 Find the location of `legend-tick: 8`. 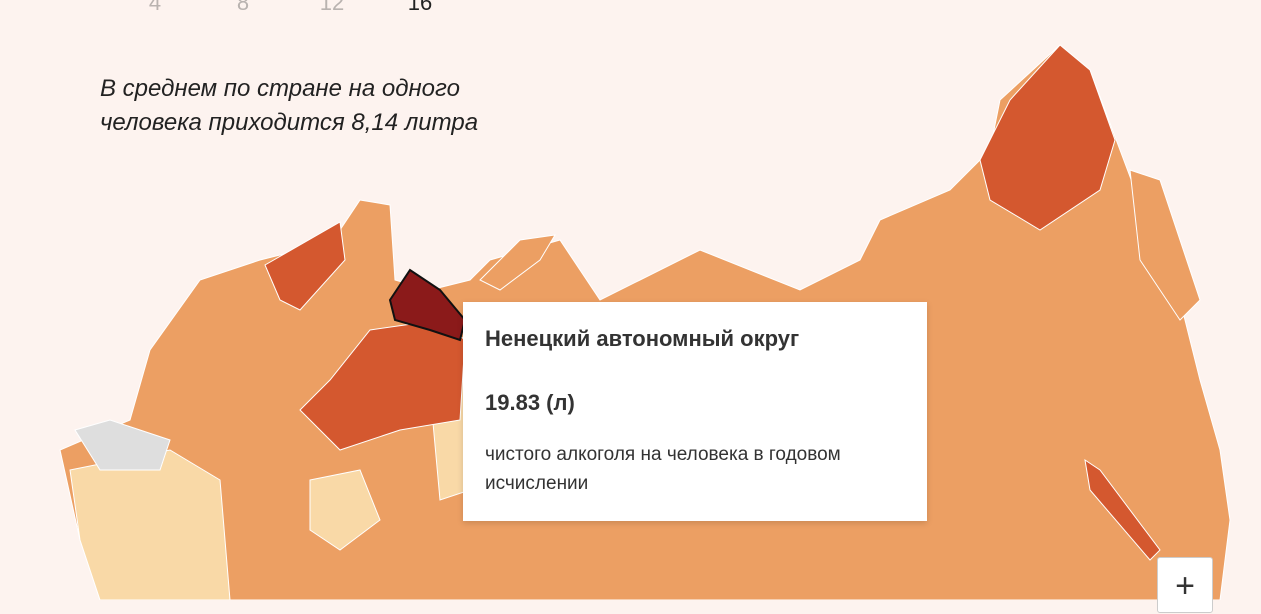

legend-tick: 8 is located at coordinates (243, 7).